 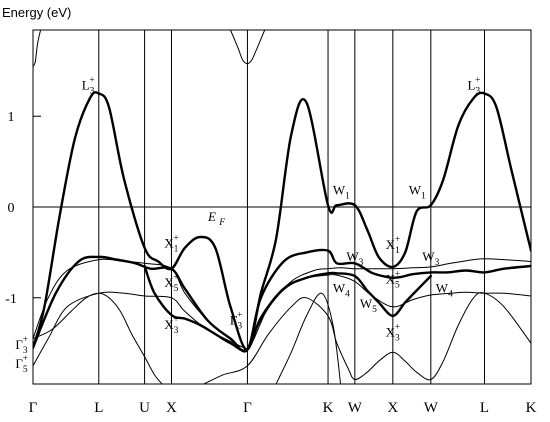 I want to click on y-tick-label: 1, so click(x=11, y=117).